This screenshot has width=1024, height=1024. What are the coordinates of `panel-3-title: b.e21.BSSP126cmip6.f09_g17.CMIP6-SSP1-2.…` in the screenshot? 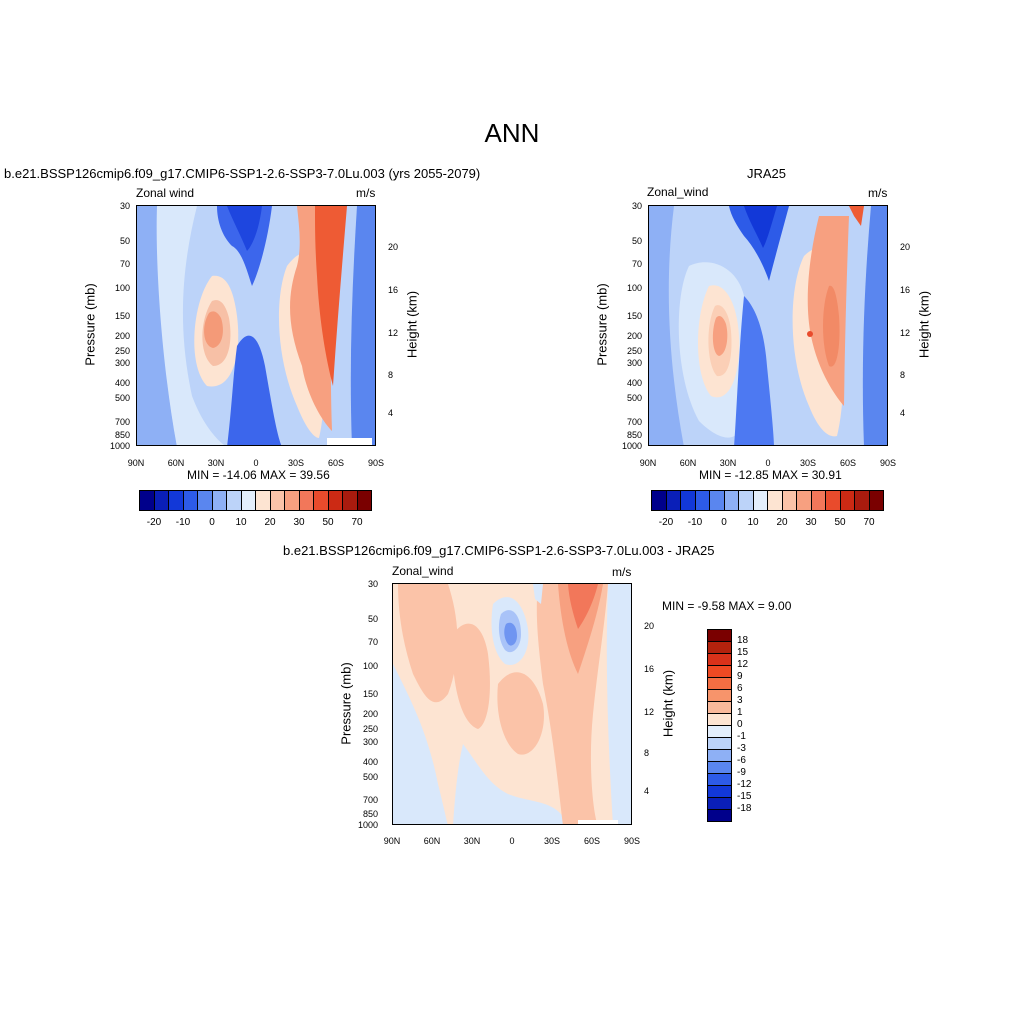 It's located at (499, 550).